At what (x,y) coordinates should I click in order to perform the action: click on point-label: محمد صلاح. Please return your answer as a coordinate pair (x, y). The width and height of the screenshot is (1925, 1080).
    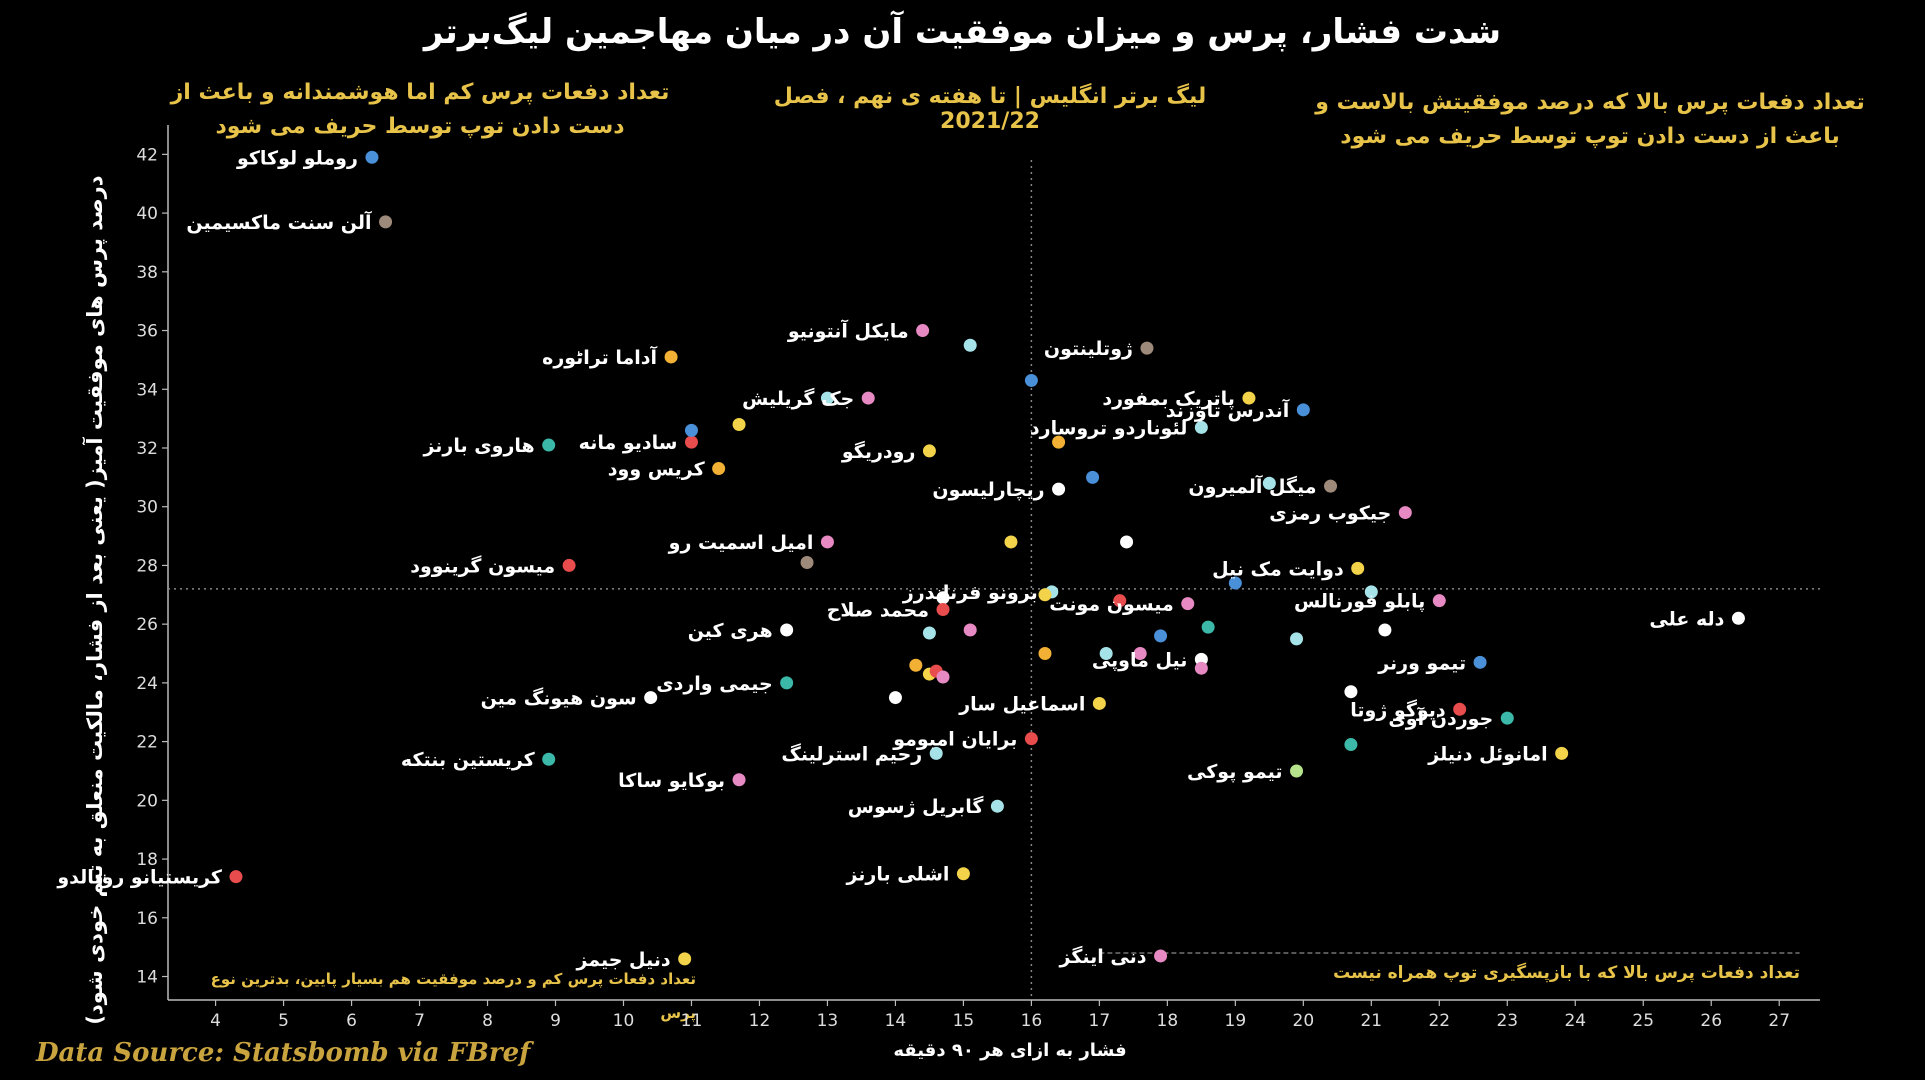
    Looking at the image, I should click on (878, 610).